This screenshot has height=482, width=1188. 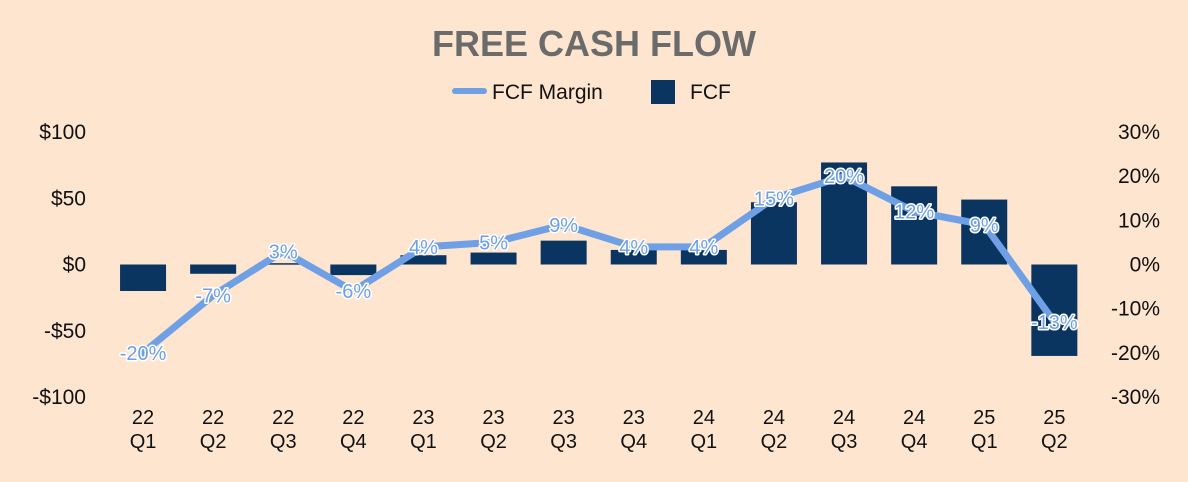 I want to click on right-tick-label: 10%, so click(x=1139, y=220).